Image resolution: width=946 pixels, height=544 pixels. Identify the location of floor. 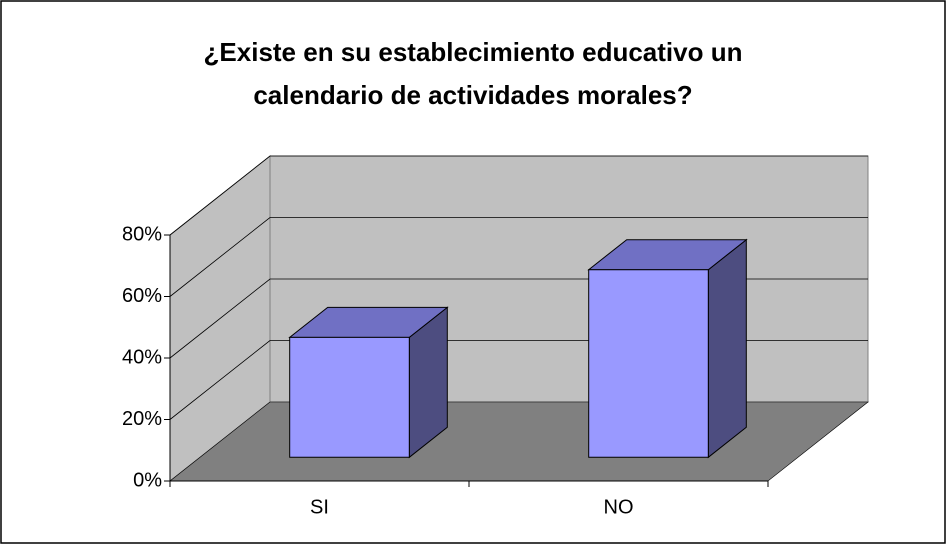
(519, 441).